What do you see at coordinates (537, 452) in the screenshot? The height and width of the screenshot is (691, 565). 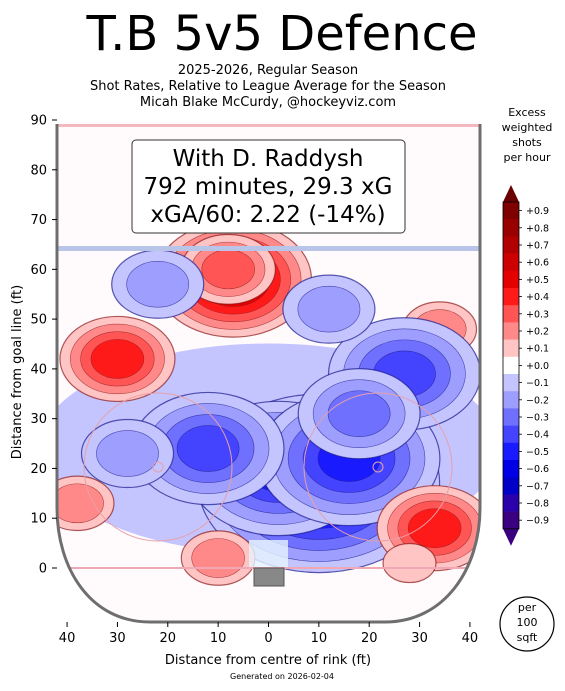 I see `colorbar-label: −0.5` at bounding box center [537, 452].